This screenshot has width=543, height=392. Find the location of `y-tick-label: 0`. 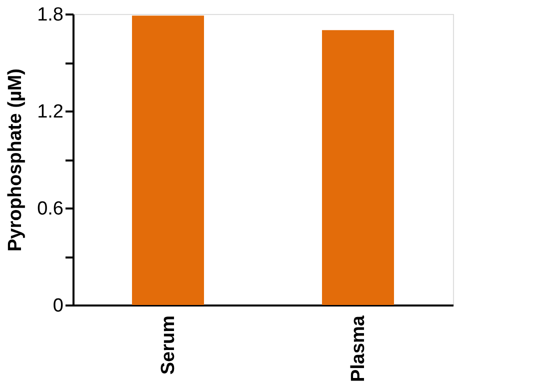

y-tick-label: 0 is located at coordinates (58, 306).